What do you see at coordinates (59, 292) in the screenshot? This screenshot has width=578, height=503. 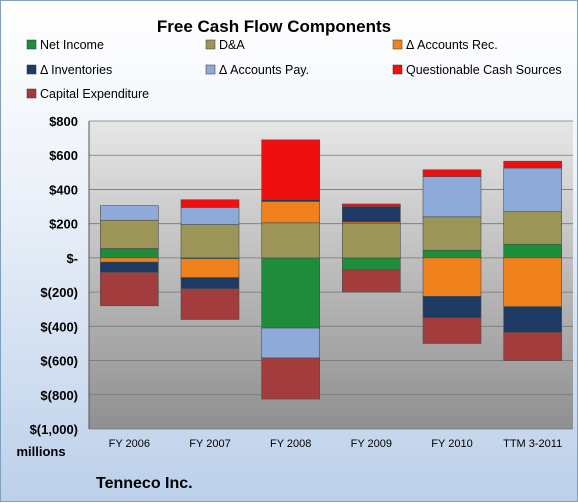 I see `y-tick-label: $(200)` at bounding box center [59, 292].